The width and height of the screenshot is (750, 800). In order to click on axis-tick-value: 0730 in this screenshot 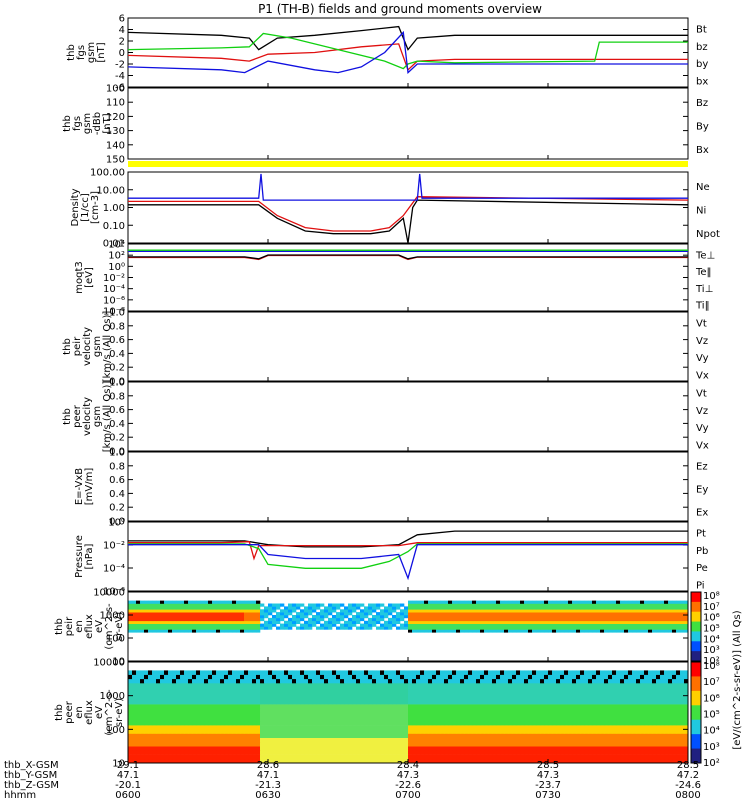, I will do `click(547, 795)`.